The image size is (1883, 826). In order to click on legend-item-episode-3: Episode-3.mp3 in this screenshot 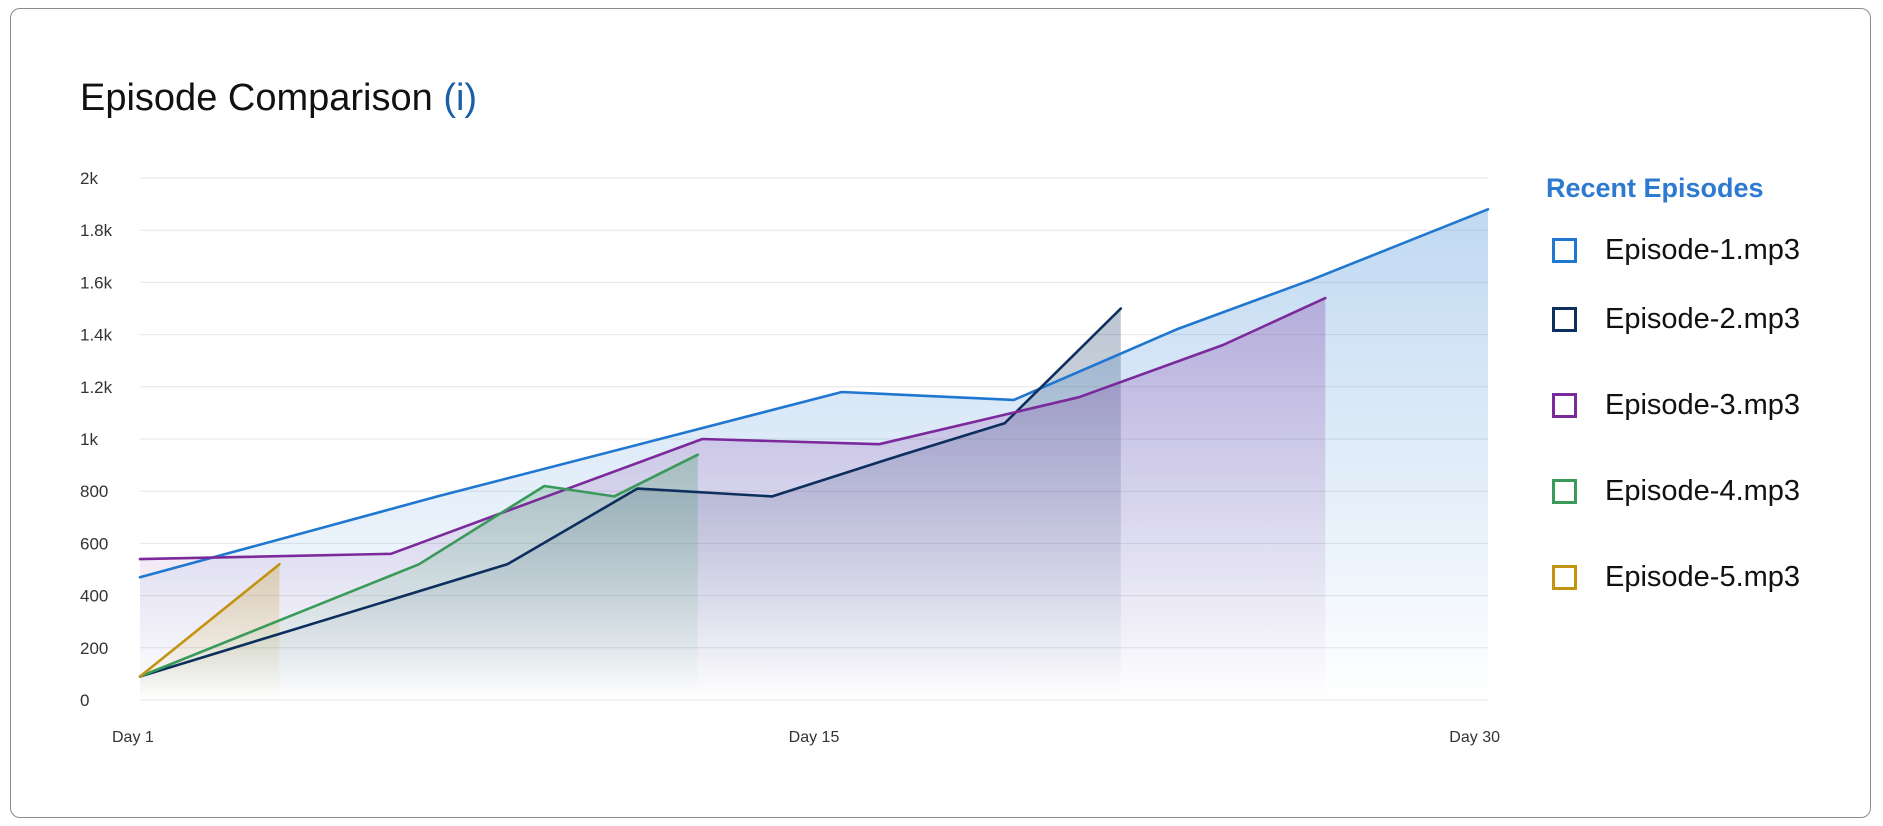, I will do `click(1706, 405)`.